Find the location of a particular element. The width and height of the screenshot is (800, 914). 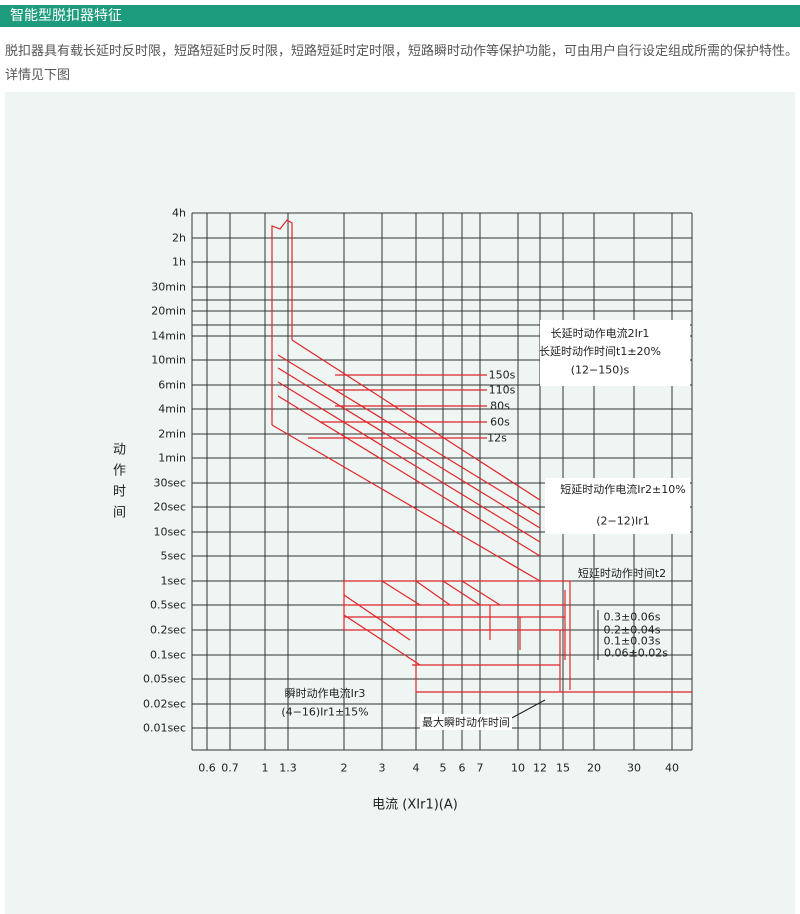

annotation: 0.2±0.04s is located at coordinates (632, 630).